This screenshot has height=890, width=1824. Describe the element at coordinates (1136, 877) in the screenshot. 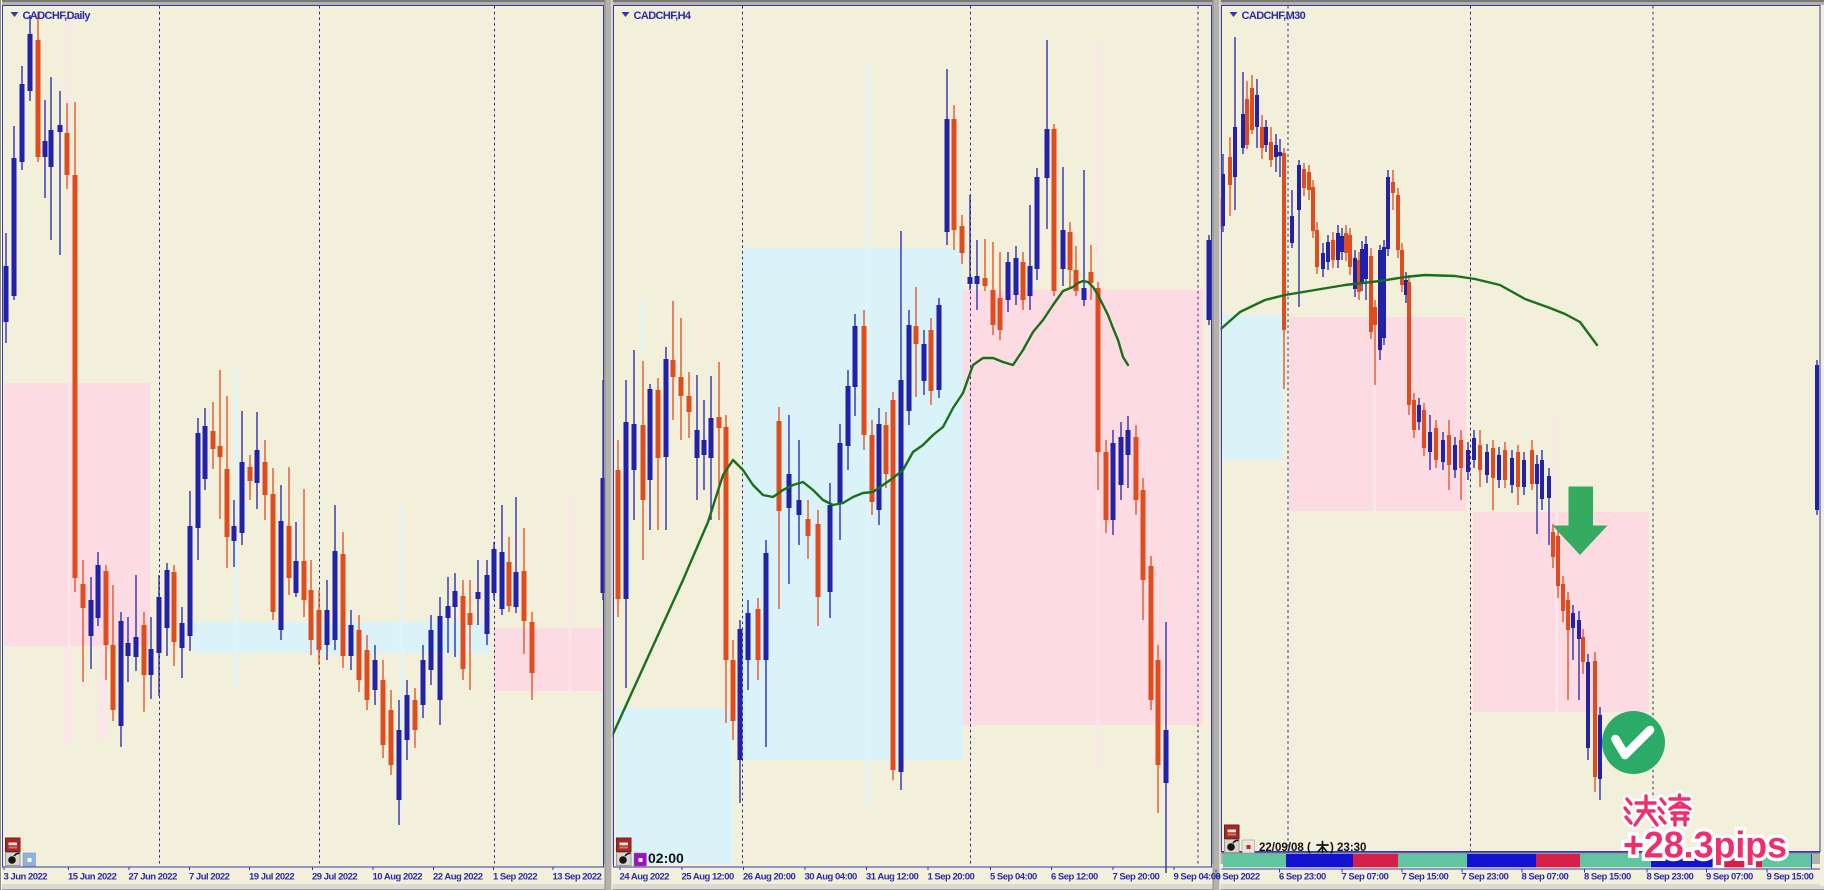

I see `svg-text: 7 Sep 20:00` at that location.